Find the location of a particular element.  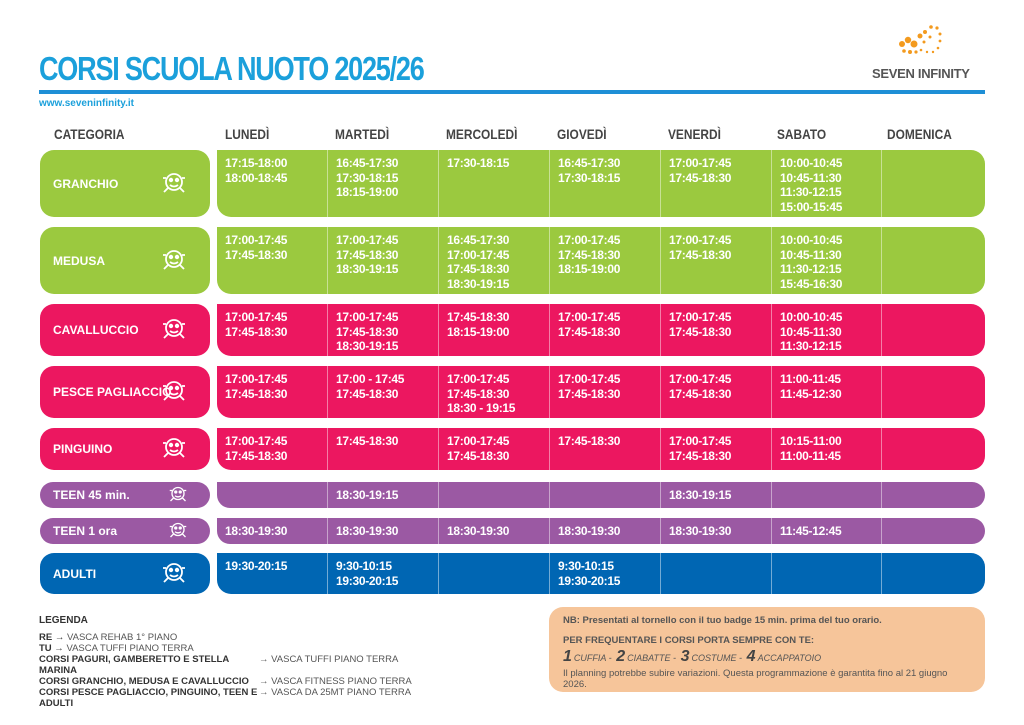

clownfish-icon is located at coordinates (174, 392).